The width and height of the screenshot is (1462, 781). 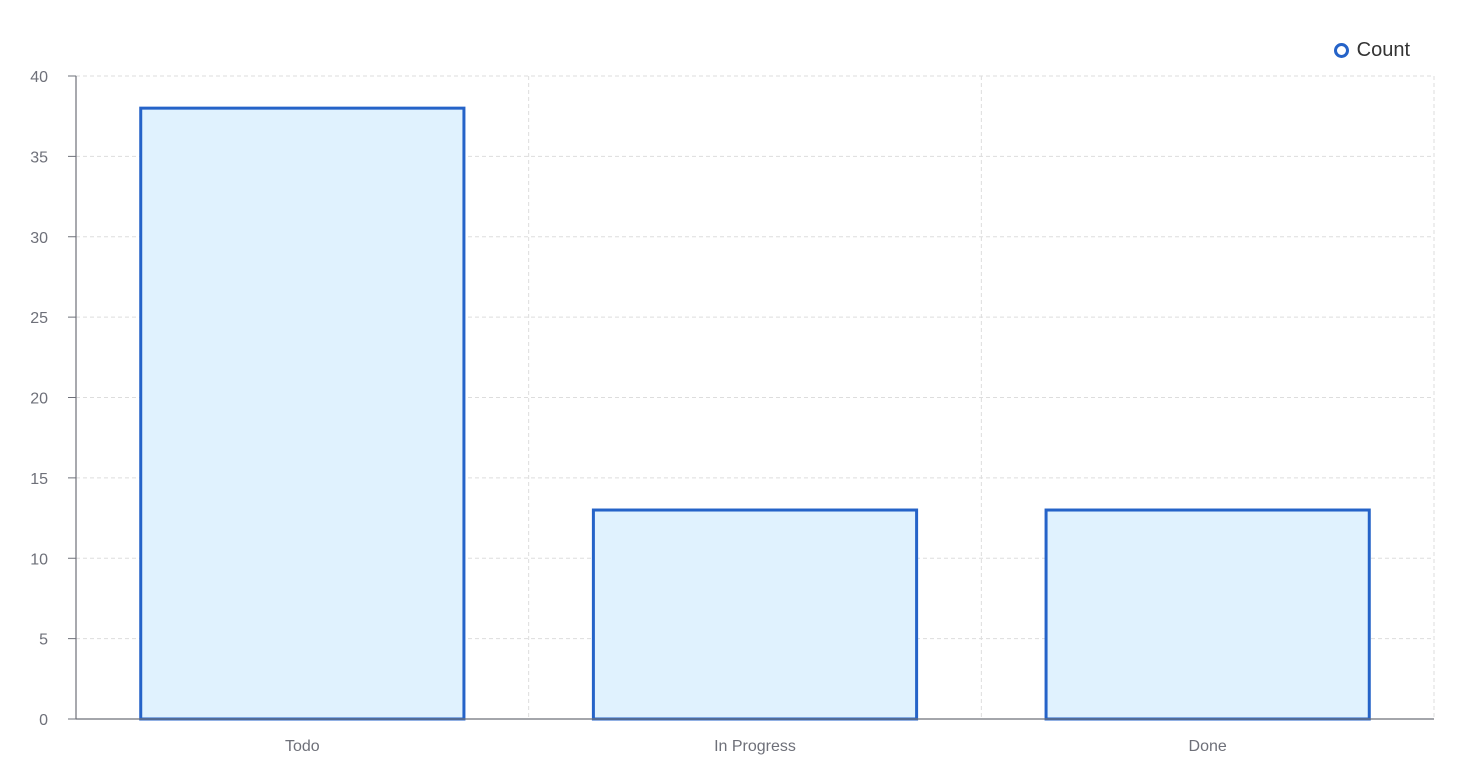 I want to click on bar-done, so click(x=1207, y=614).